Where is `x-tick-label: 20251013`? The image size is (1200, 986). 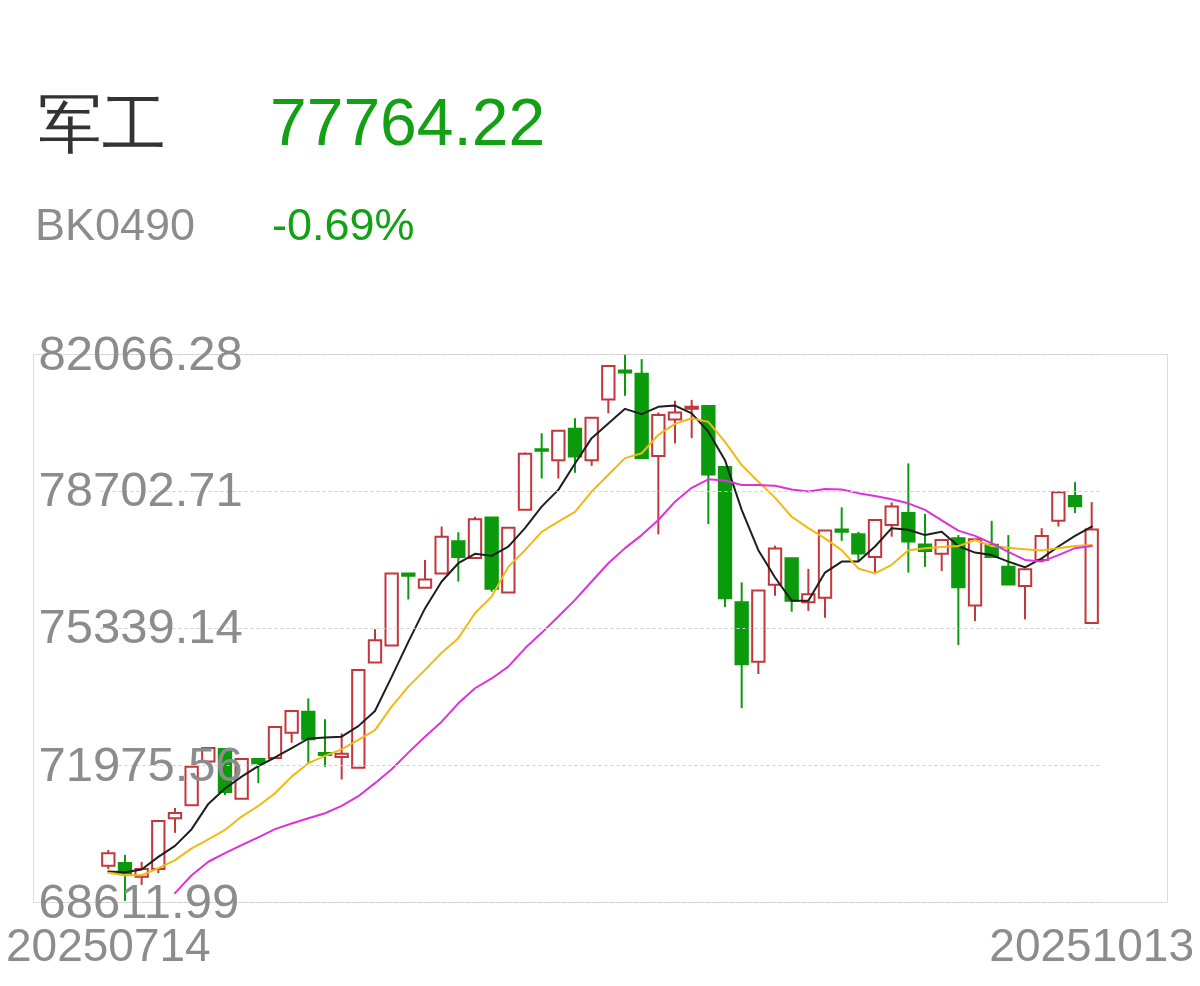 x-tick-label: 20251013 is located at coordinates (1092, 944).